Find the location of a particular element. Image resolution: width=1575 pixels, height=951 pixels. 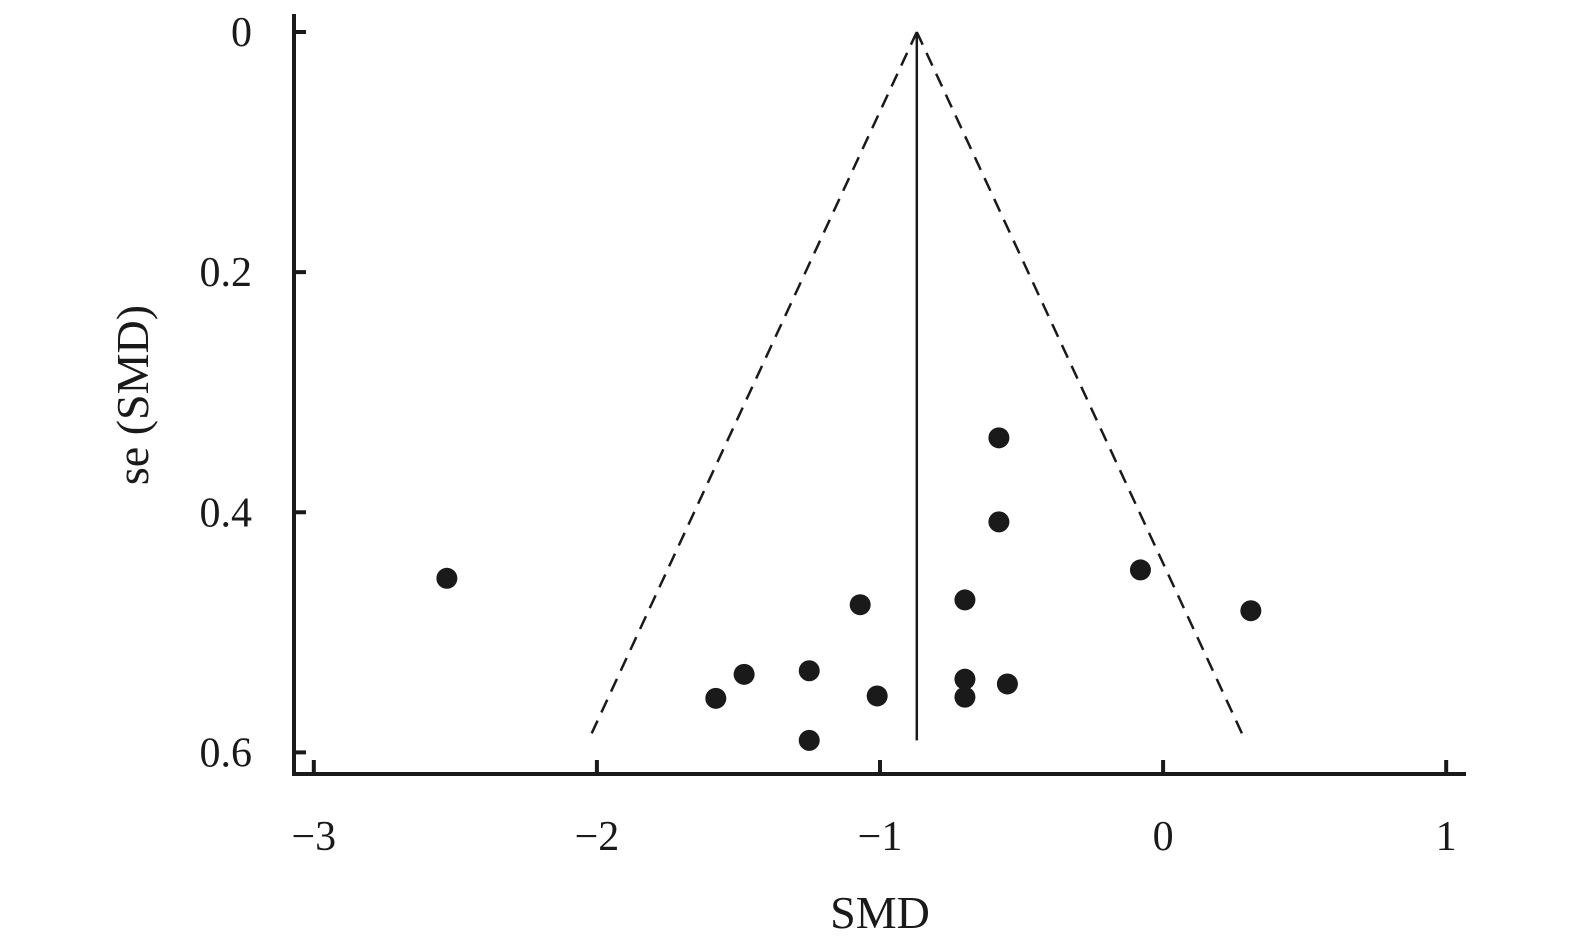

y-tick-label: 0.6 is located at coordinates (226, 753).